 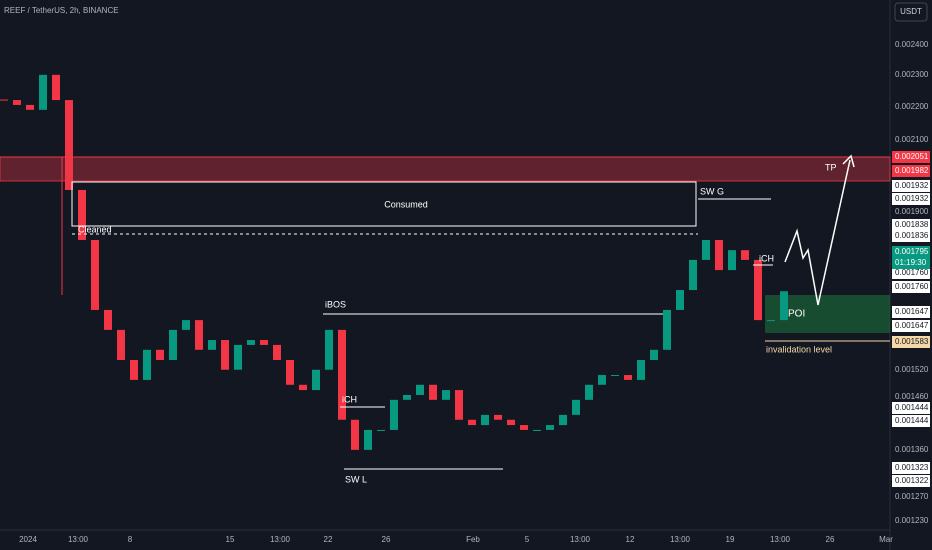 I want to click on price-label: 0.001444, so click(x=912, y=420).